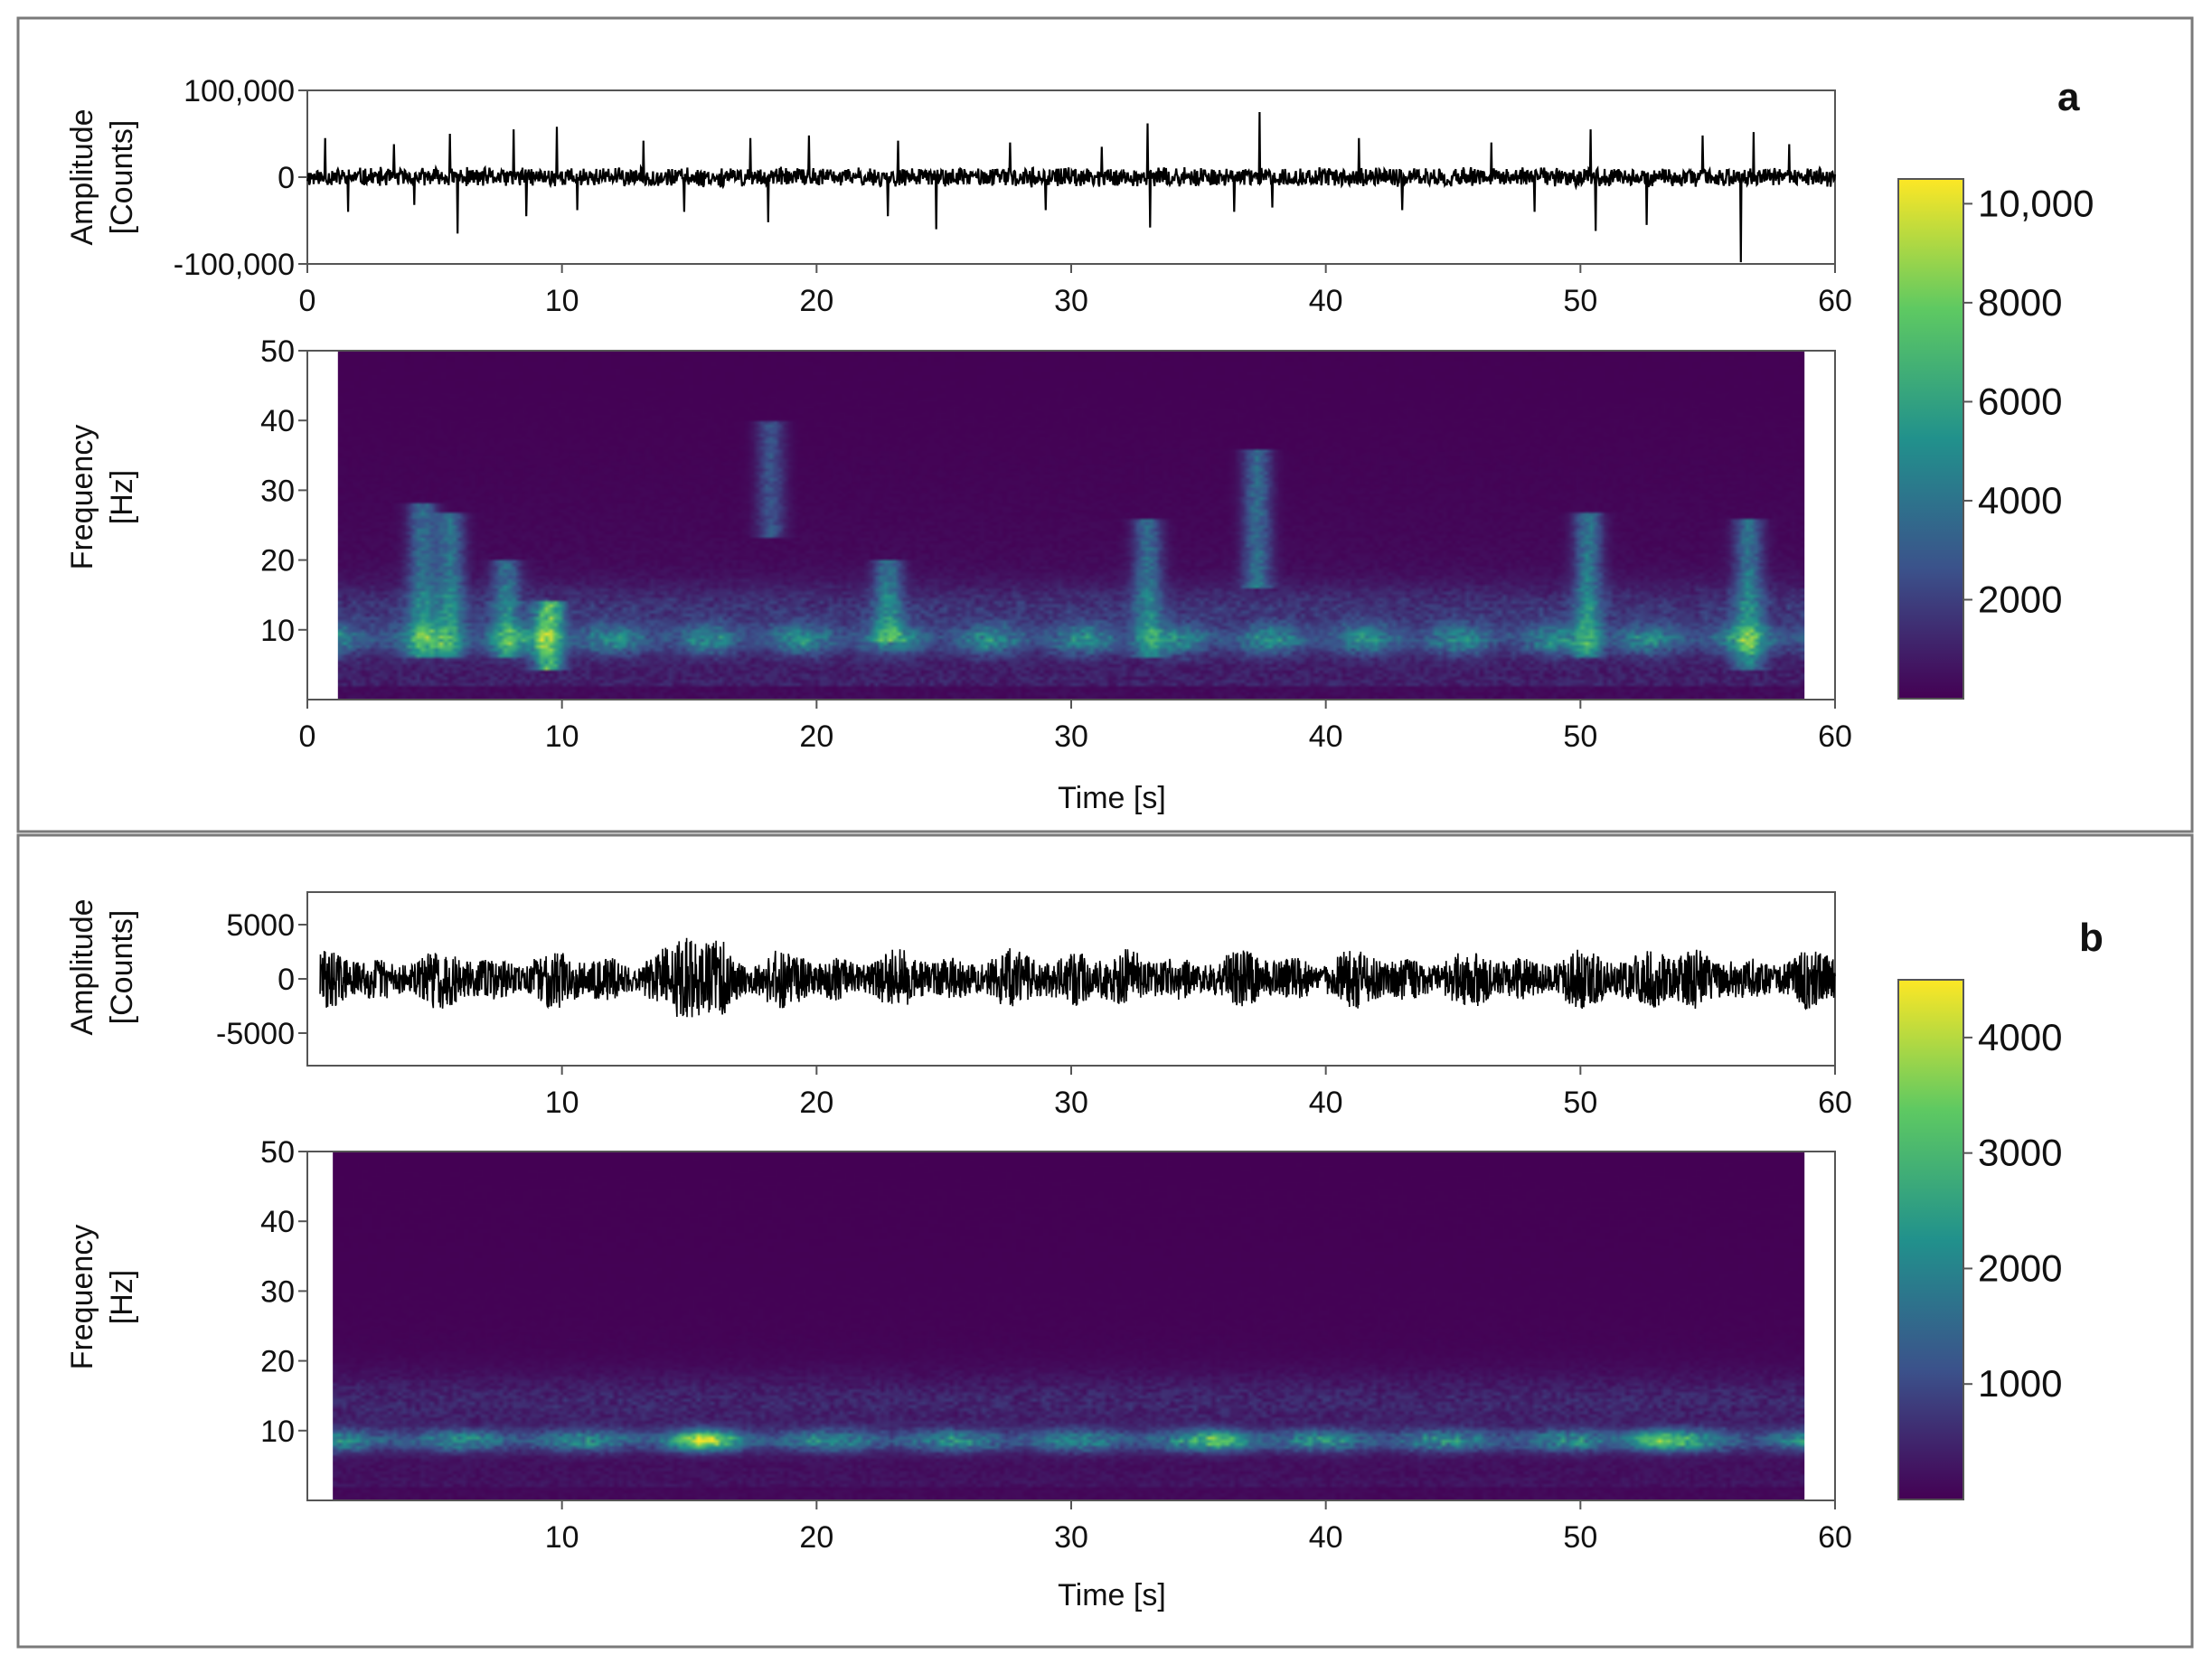 The image size is (2212, 1664). Describe the element at coordinates (1071, 525) in the screenshot. I see `spectrogram-a-image` at that location.